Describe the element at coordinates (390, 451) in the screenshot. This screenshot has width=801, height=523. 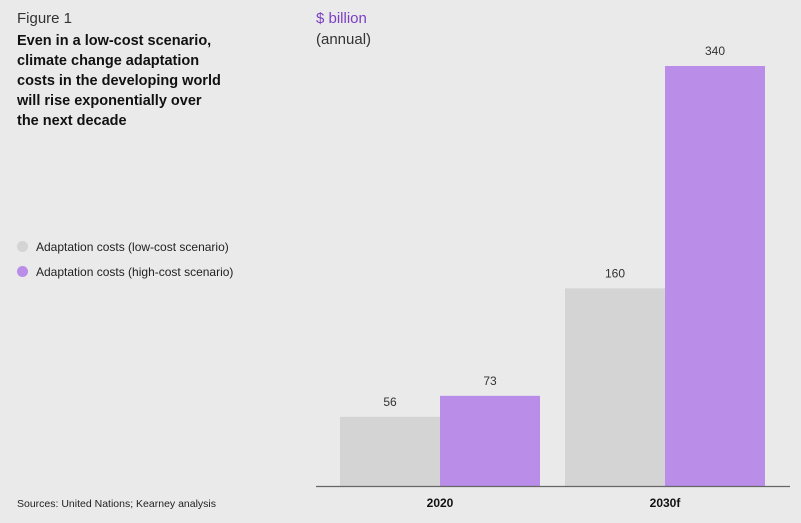
I see `bar-2020-low-cost` at that location.